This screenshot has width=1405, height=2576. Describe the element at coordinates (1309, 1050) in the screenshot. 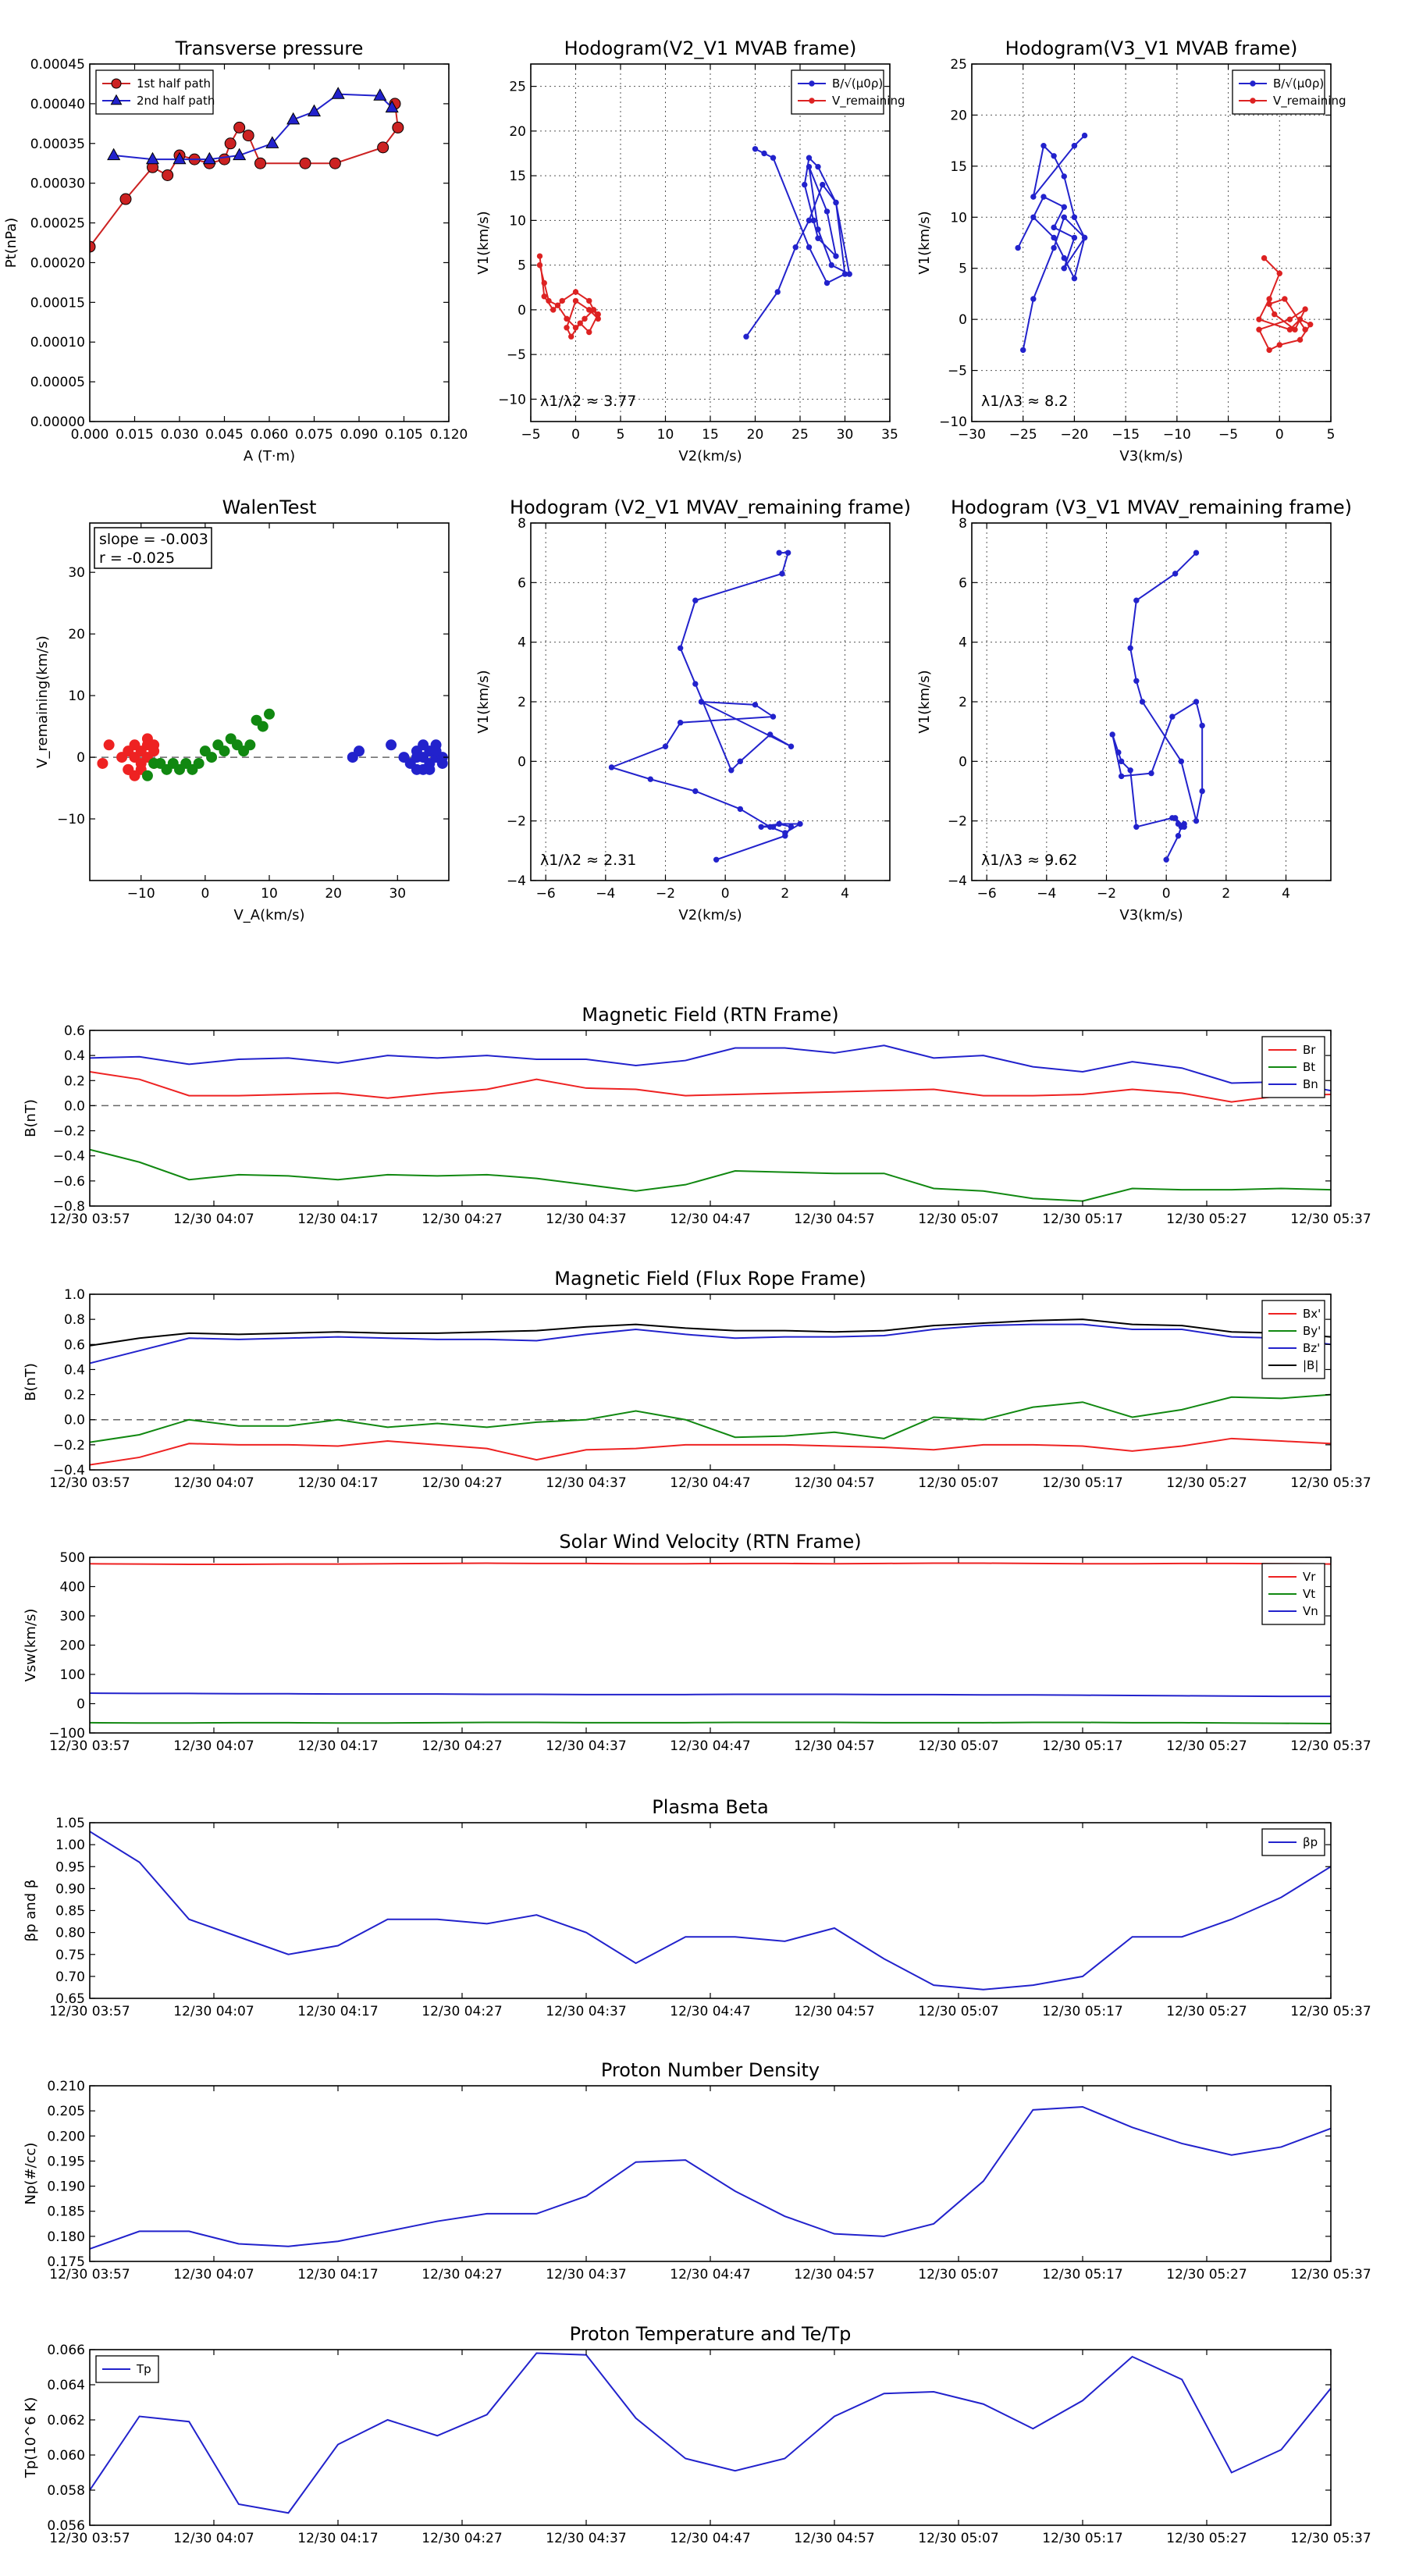

I see `legend-label: Br` at that location.